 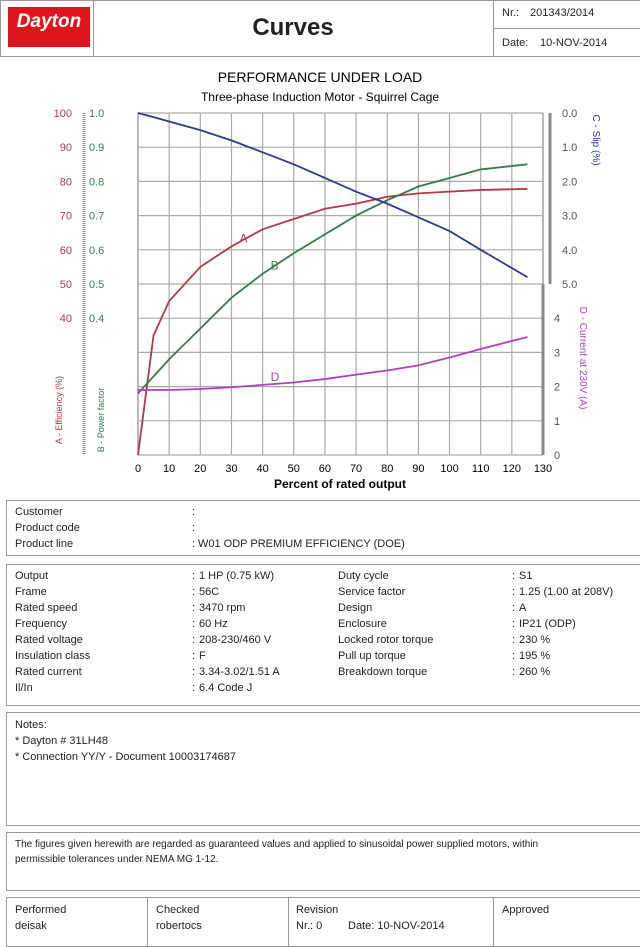 I want to click on spec-label: Rated speed, so click(x=46, y=608).